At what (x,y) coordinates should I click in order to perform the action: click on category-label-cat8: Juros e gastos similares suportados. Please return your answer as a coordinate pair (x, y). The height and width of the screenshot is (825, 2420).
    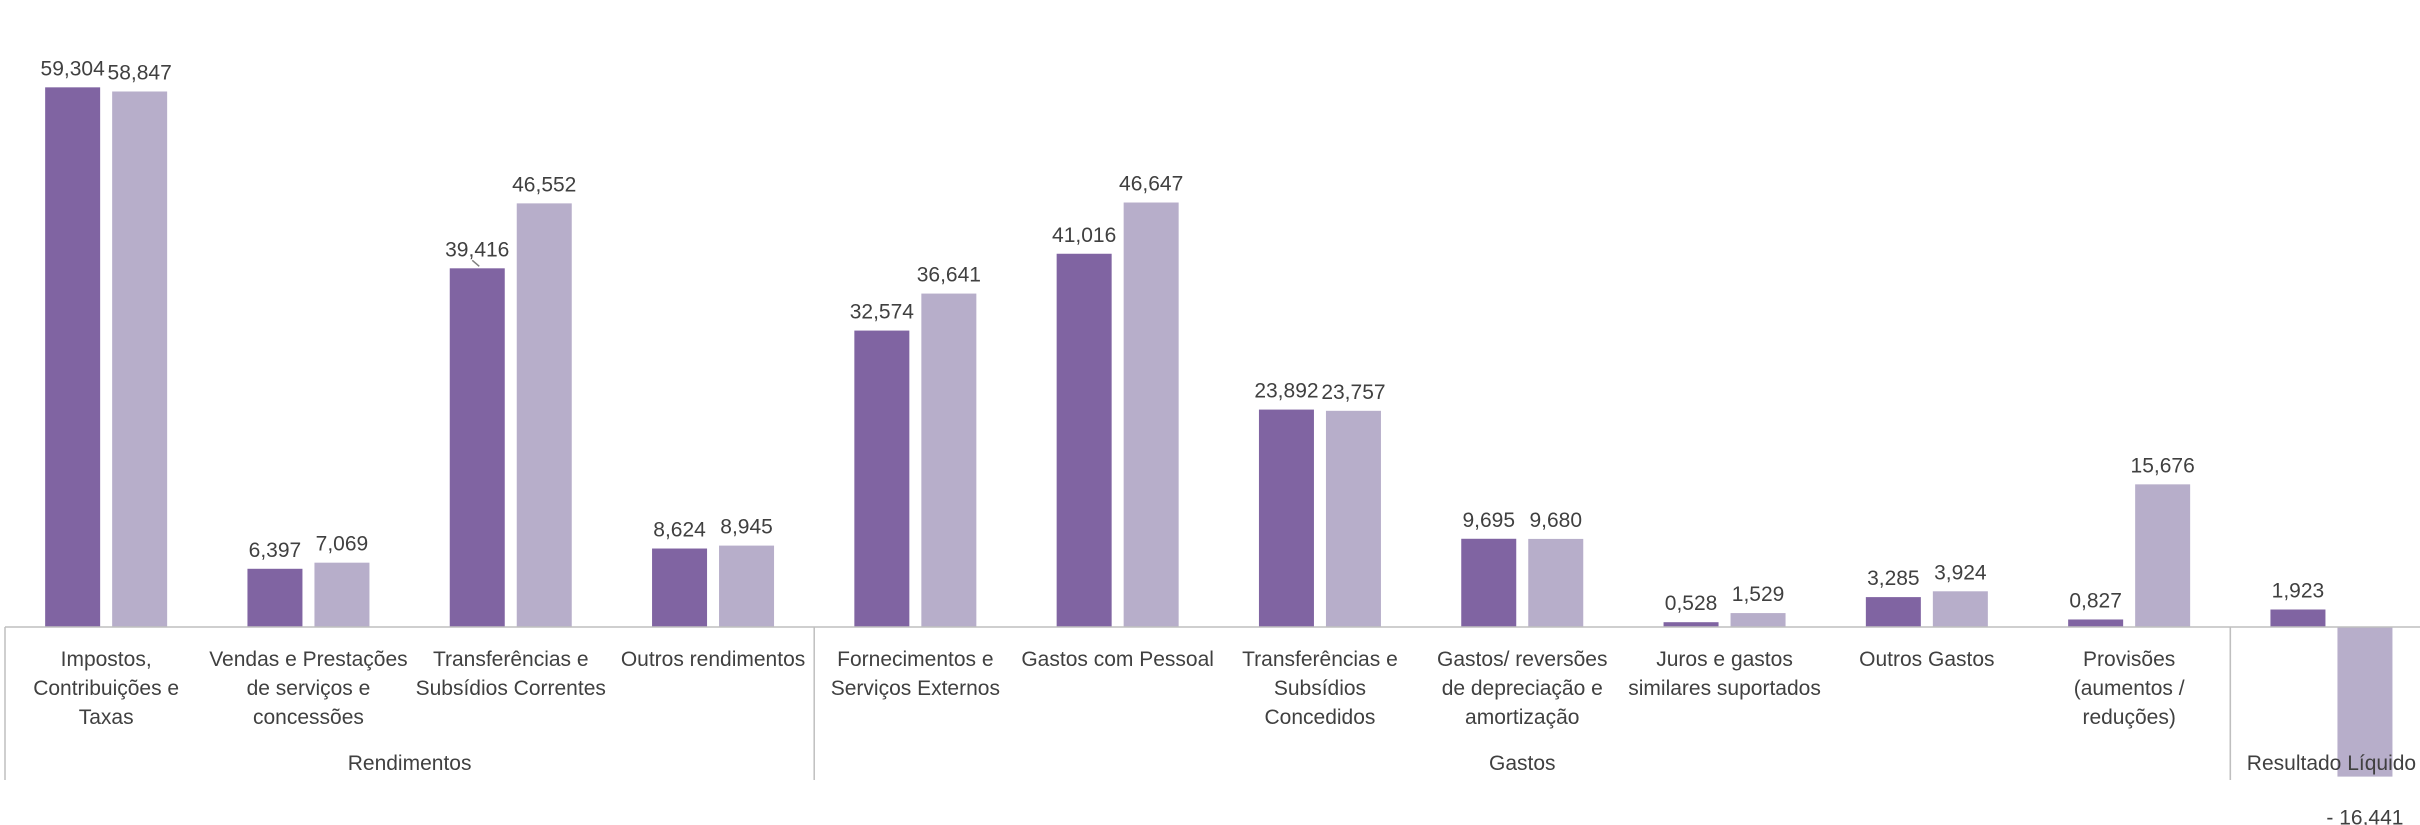
    Looking at the image, I should click on (1724, 674).